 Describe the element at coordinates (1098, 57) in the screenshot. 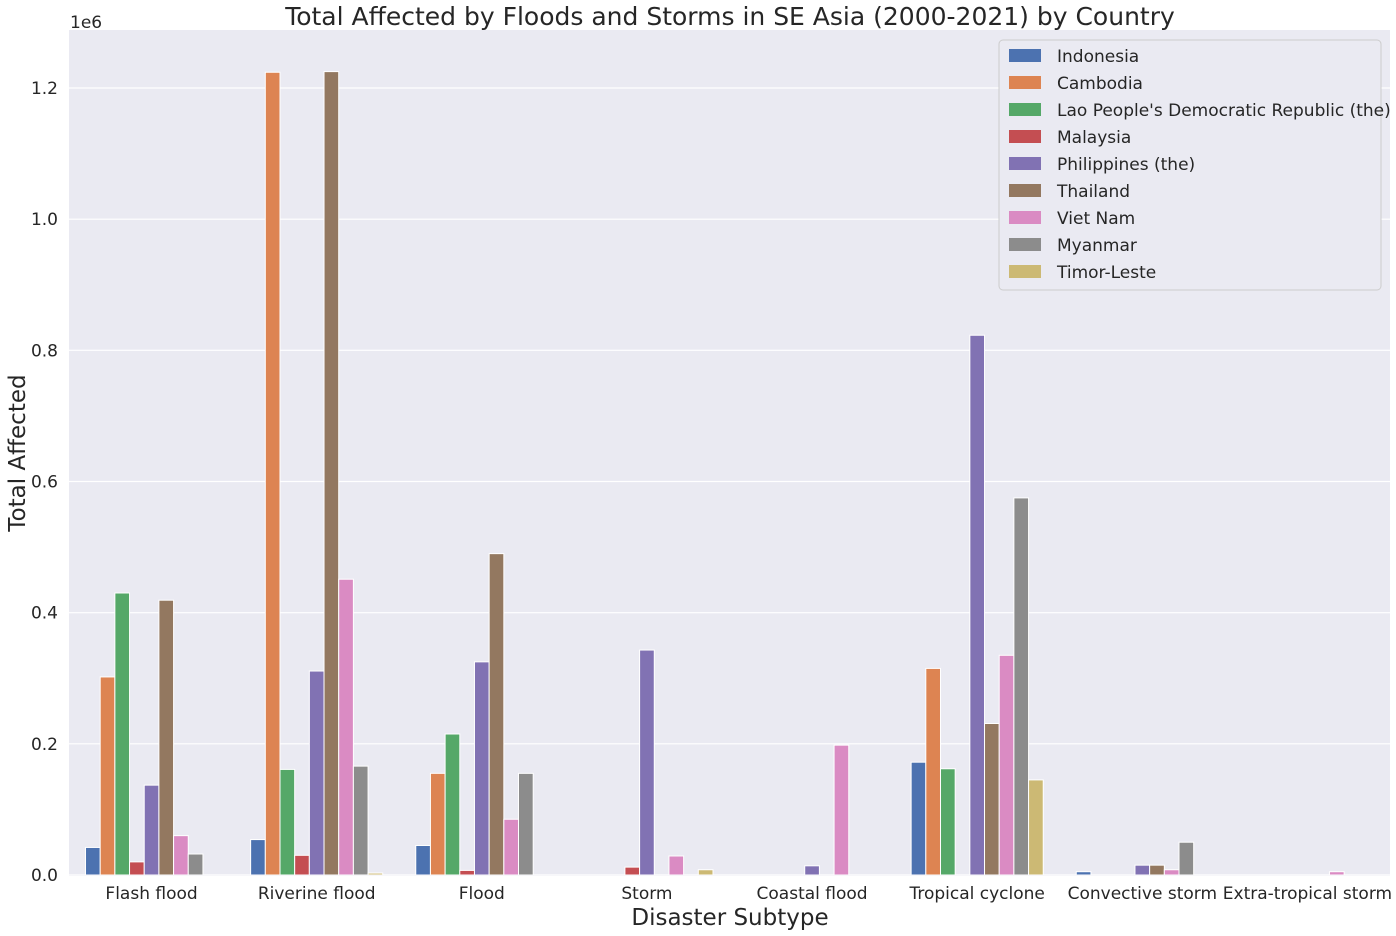

I see `legend-label: Indonesia` at that location.